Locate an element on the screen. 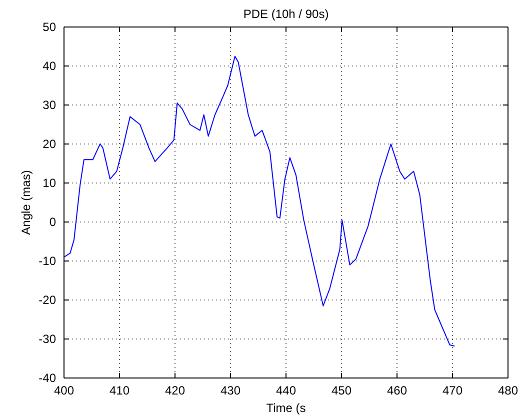 The width and height of the screenshot is (529, 416). chart-title: PDE (10h / 90s) is located at coordinates (286, 14).